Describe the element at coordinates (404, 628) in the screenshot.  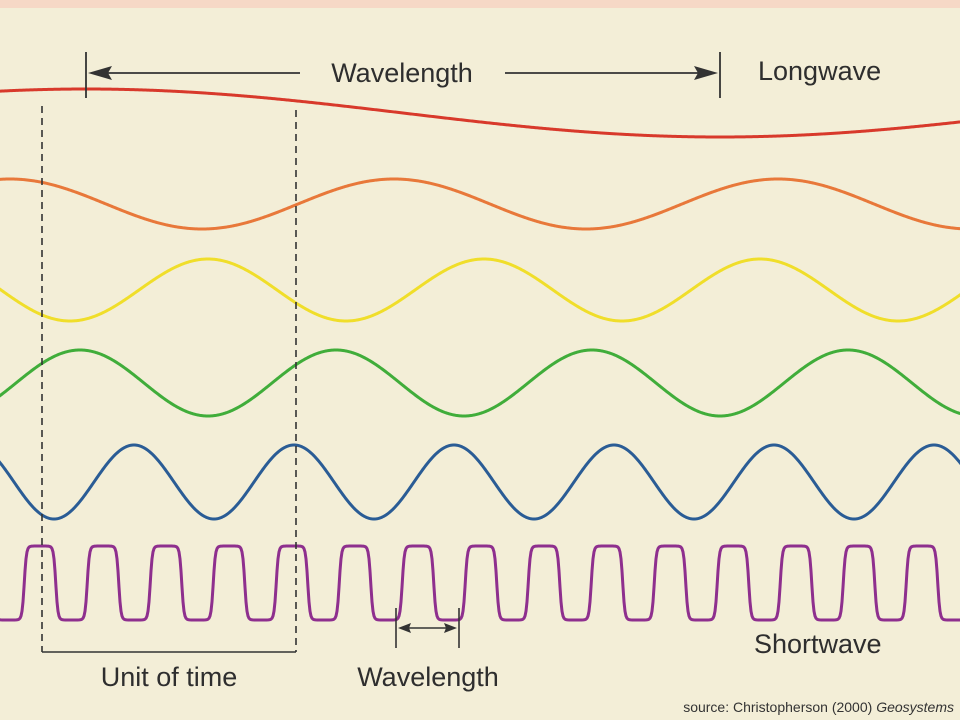
I see `bottom-arrowhead-left` at that location.